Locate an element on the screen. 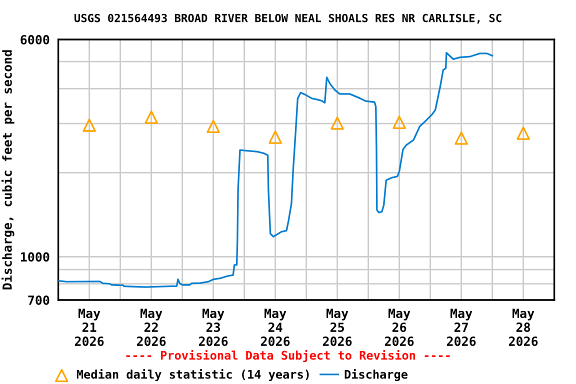 The width and height of the screenshot is (576, 384). x-tick-label: May 21 2026 is located at coordinates (89, 327).